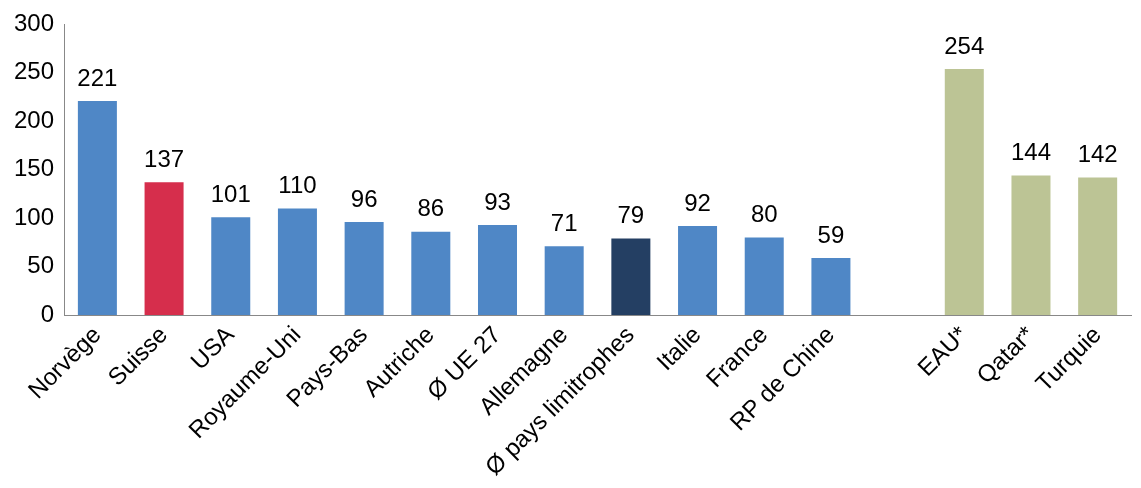  Describe the element at coordinates (764, 214) in the screenshot. I see `data-label: 80` at that location.